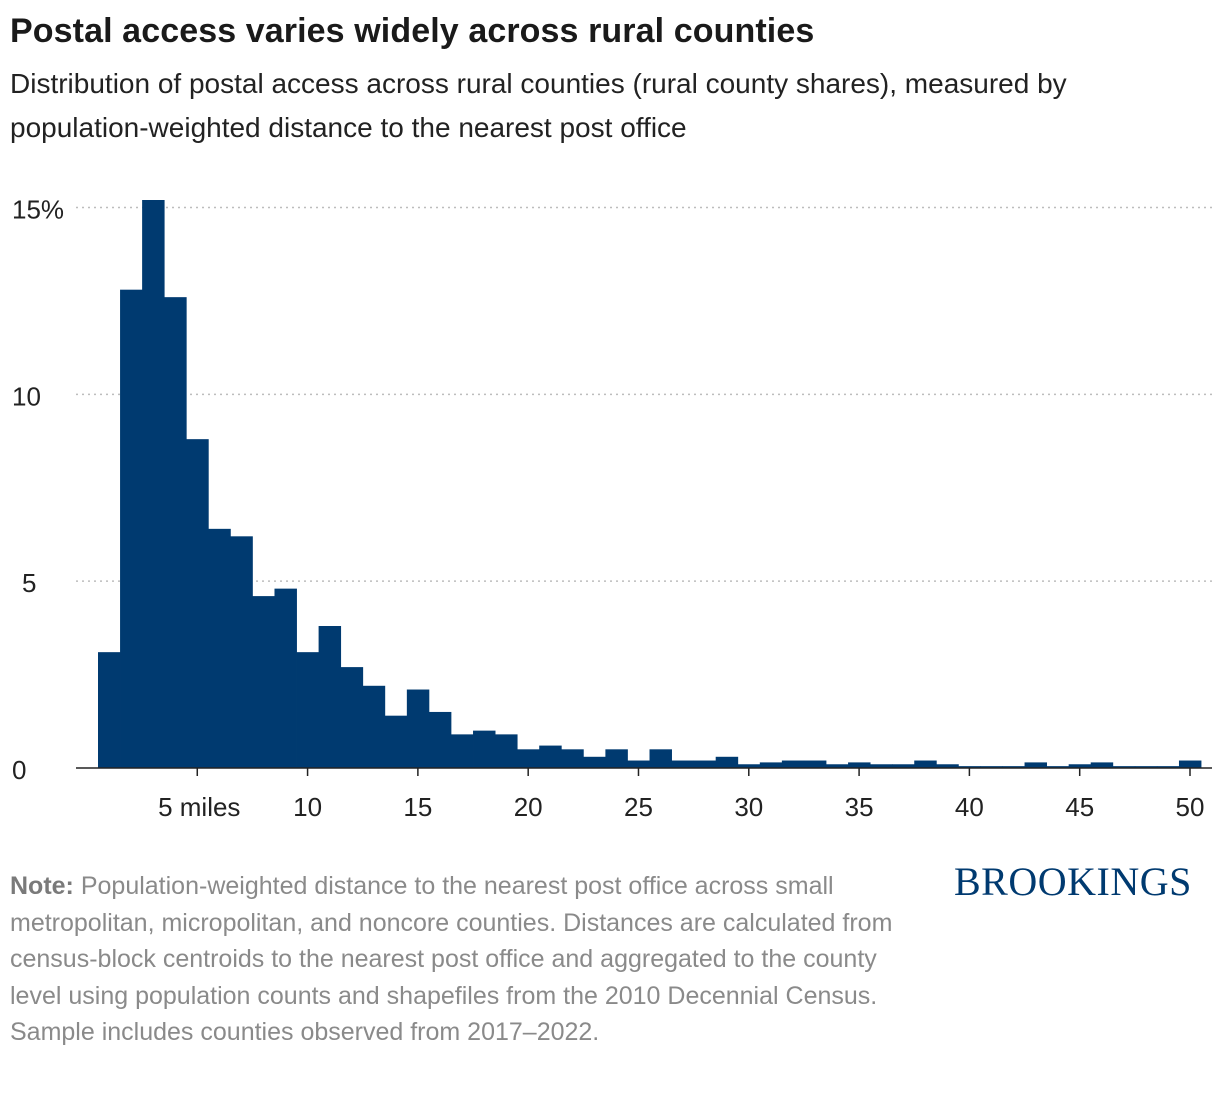 The width and height of the screenshot is (1220, 1098). What do you see at coordinates (969, 807) in the screenshot?
I see `x-tick-label: 40` at bounding box center [969, 807].